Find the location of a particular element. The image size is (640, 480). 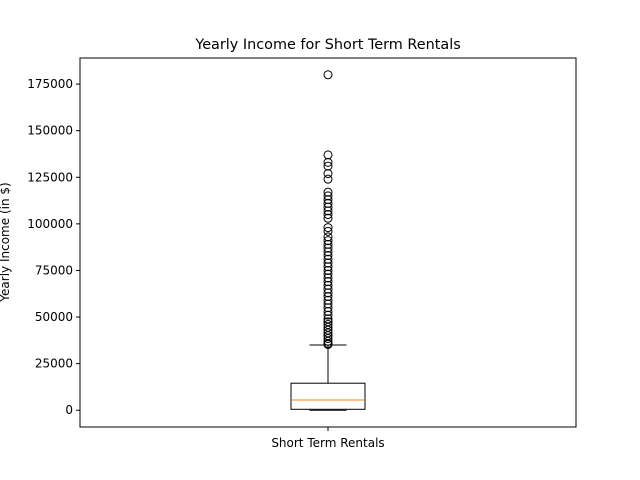

y-axis-label: Yearly Income (in $) is located at coordinates (6, 242).